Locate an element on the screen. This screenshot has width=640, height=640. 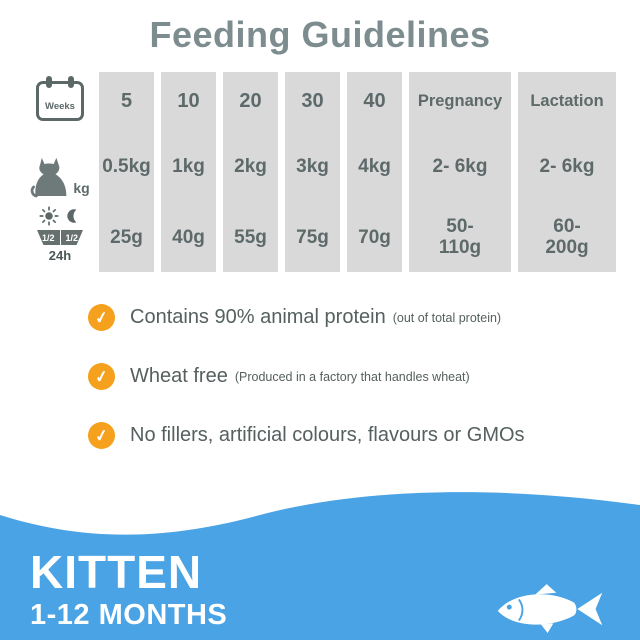
food-cell: 25g is located at coordinates (126, 237).